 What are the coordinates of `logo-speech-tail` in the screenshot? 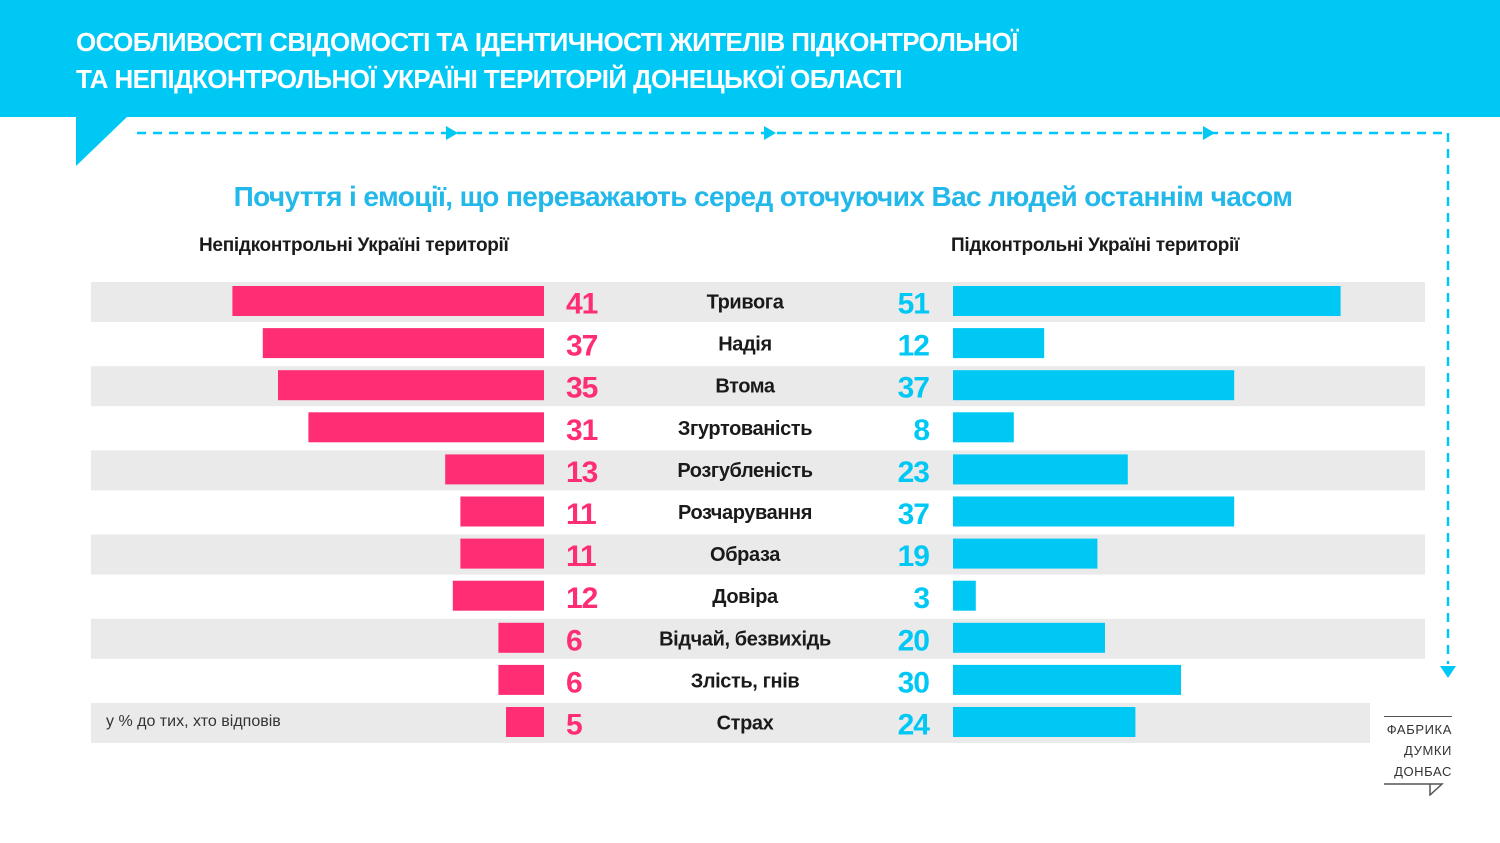 It's located at (1414, 789).